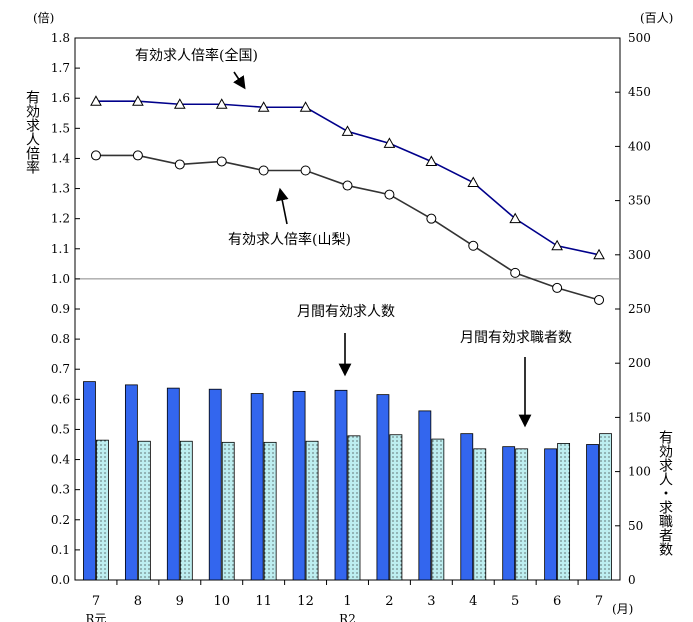  Describe the element at coordinates (639, 255) in the screenshot. I see `right-axis-tick-label: 300` at that location.